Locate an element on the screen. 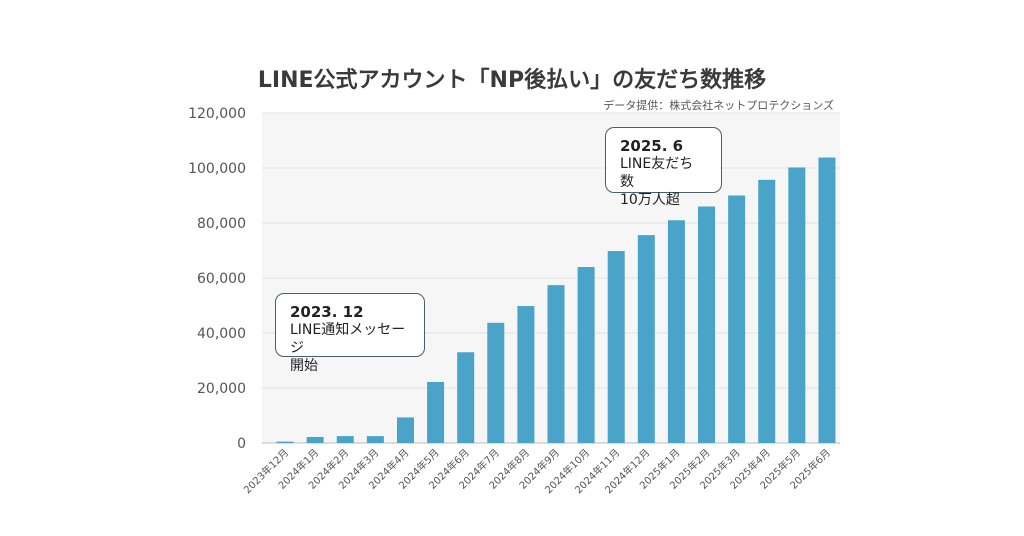  annotation-line: 開始 is located at coordinates (304, 366).